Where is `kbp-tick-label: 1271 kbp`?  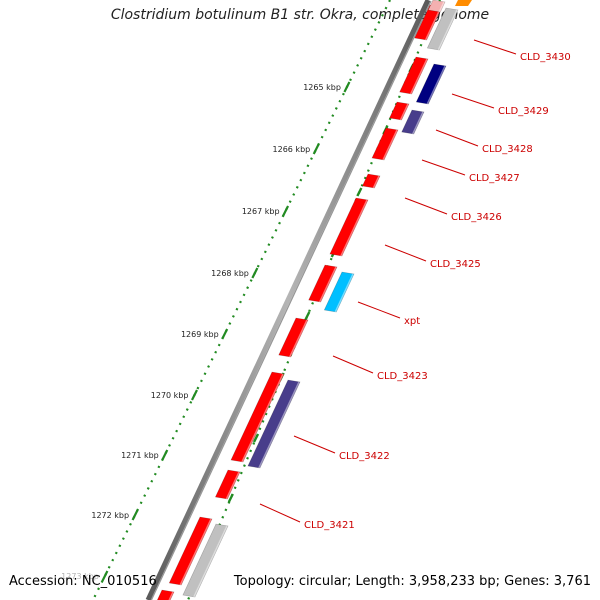
kbp-tick-label: 1271 kbp is located at coordinates (140, 455).